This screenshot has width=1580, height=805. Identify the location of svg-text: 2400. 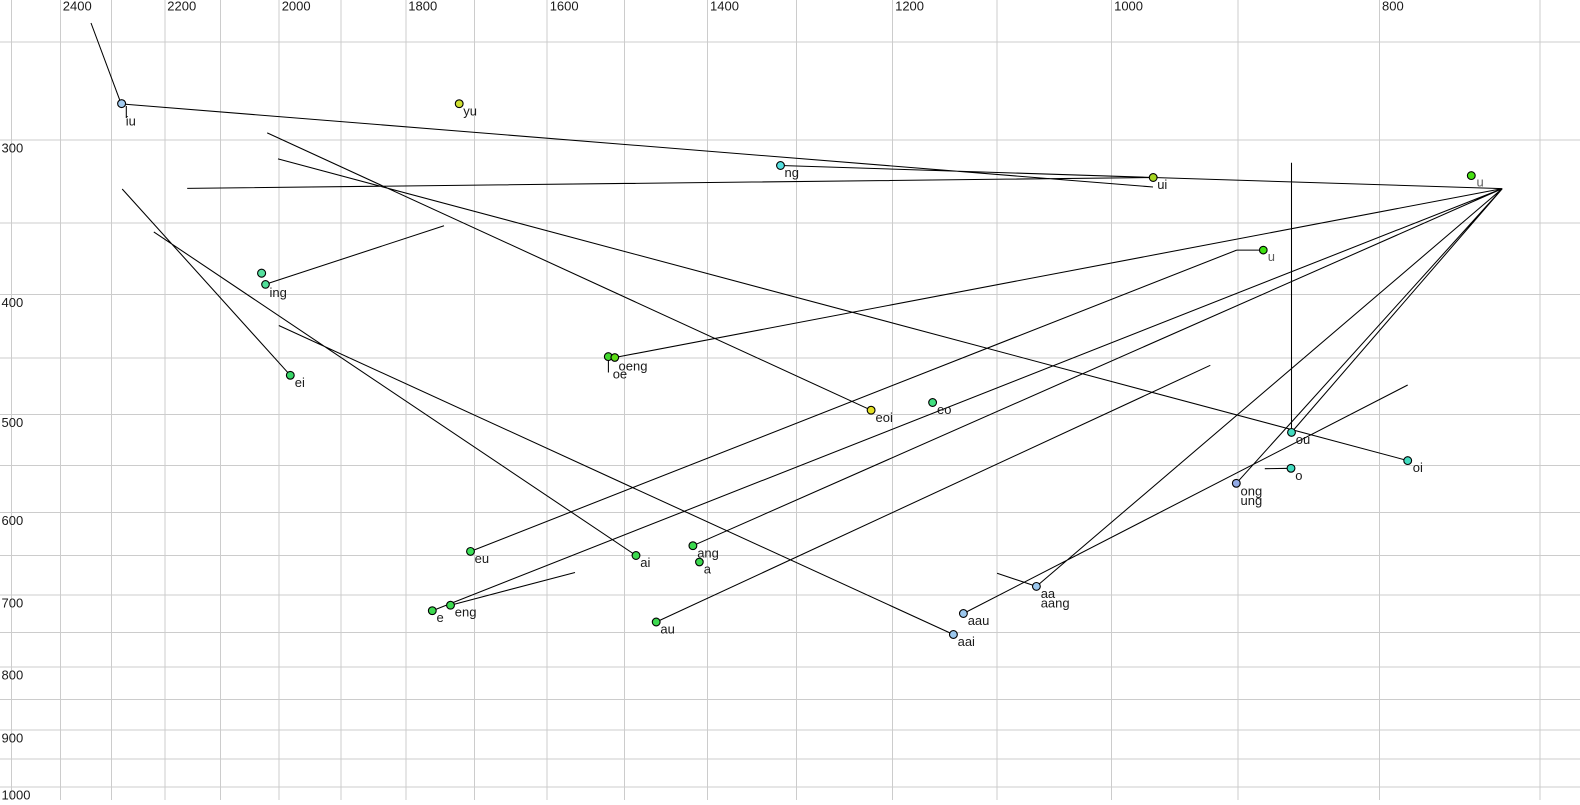
(77, 7).